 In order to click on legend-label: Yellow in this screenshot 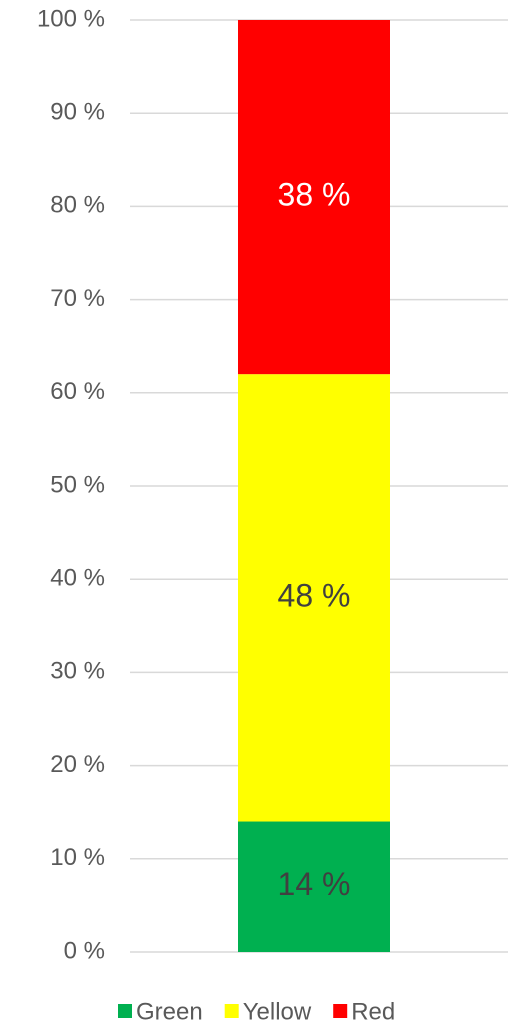, I will do `click(277, 1011)`.